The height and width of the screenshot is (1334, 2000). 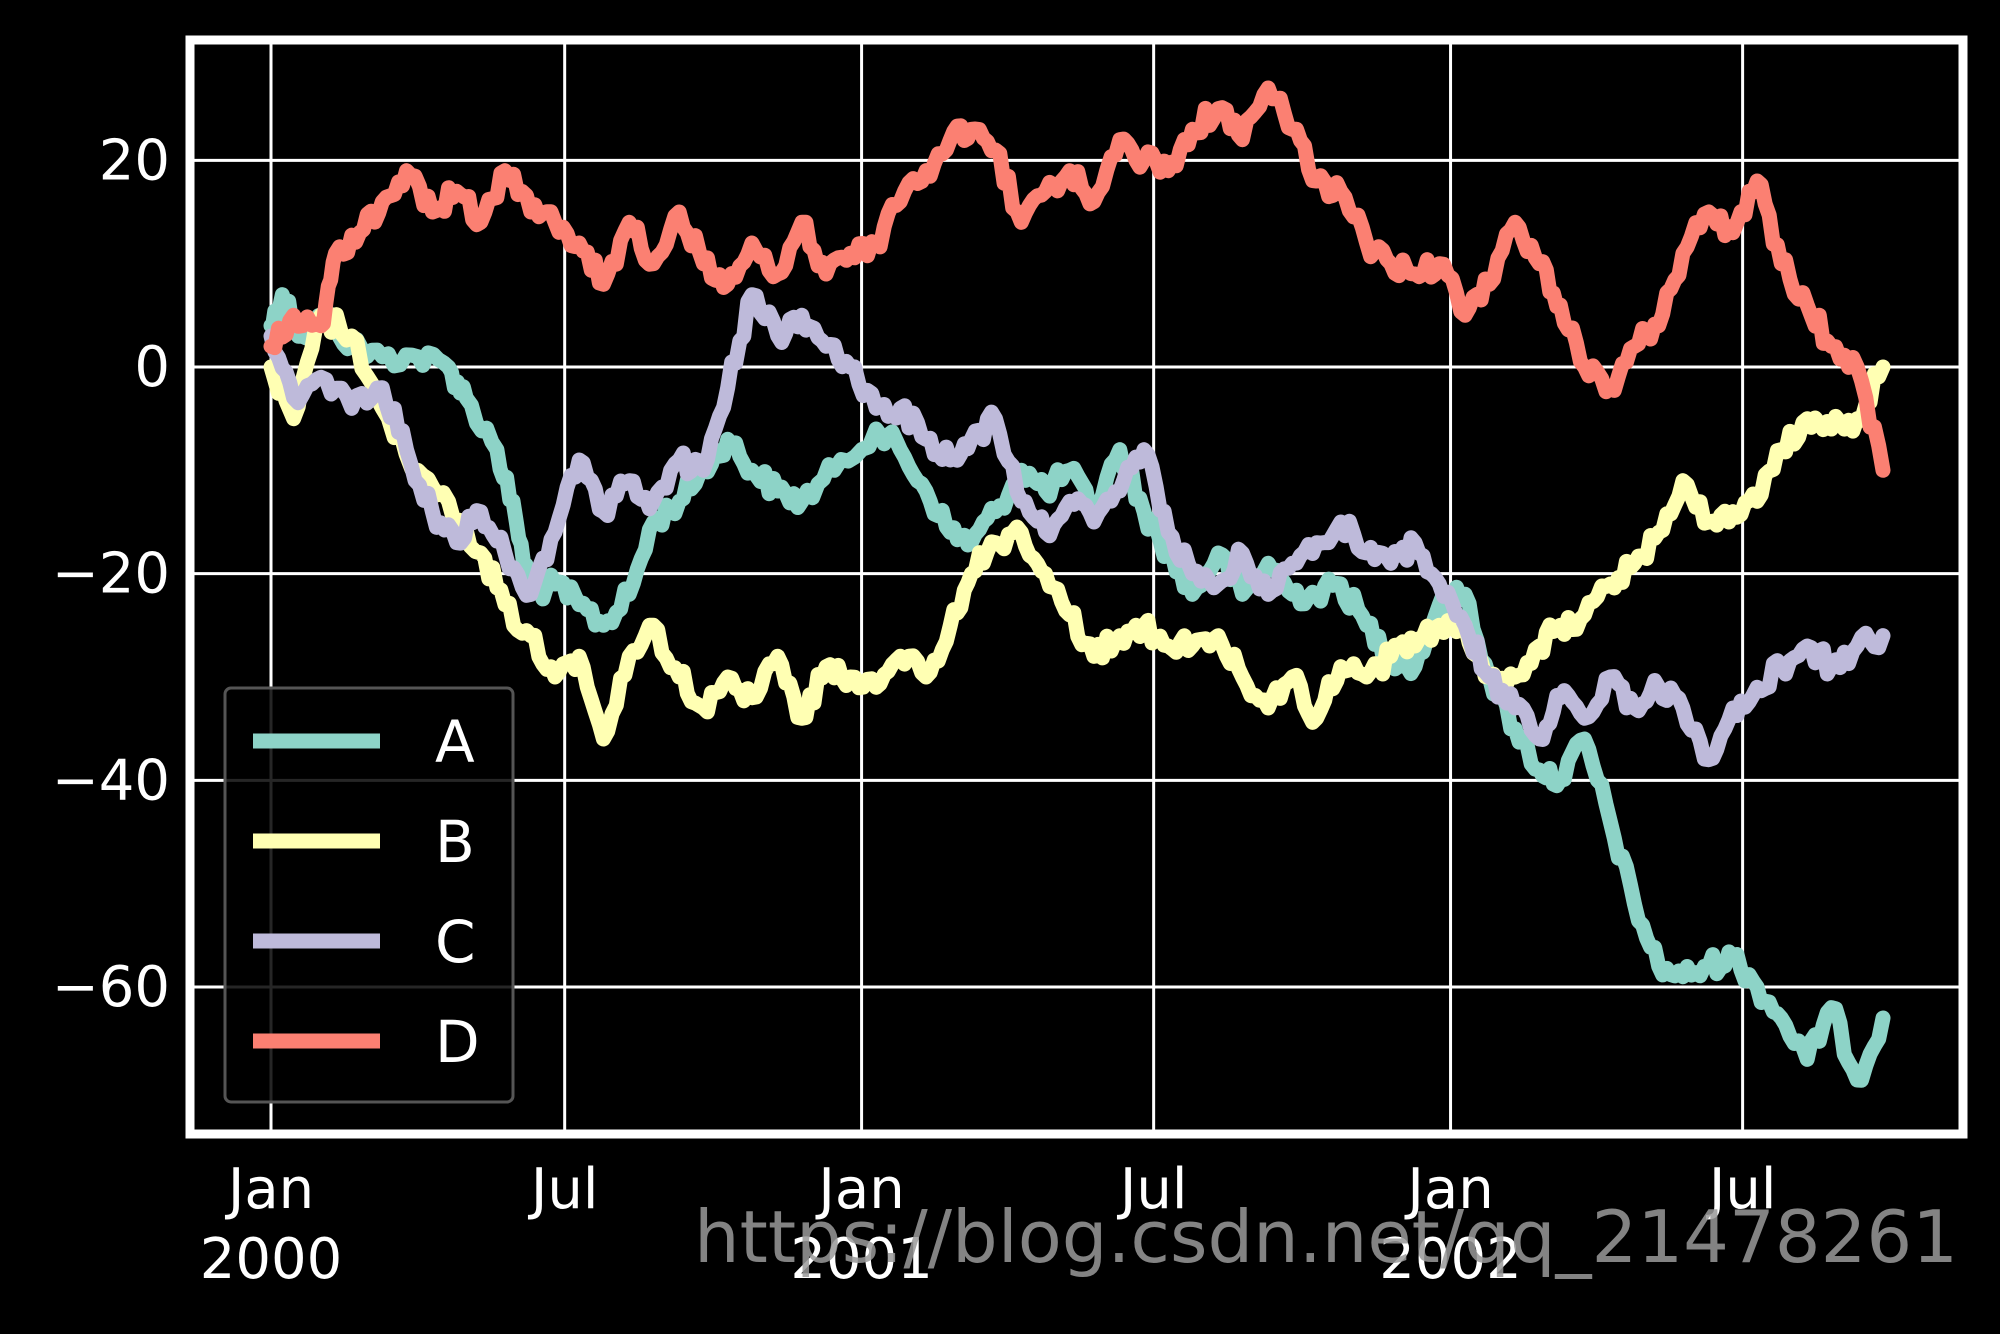 I want to click on legend-label-c: C, so click(x=455, y=942).